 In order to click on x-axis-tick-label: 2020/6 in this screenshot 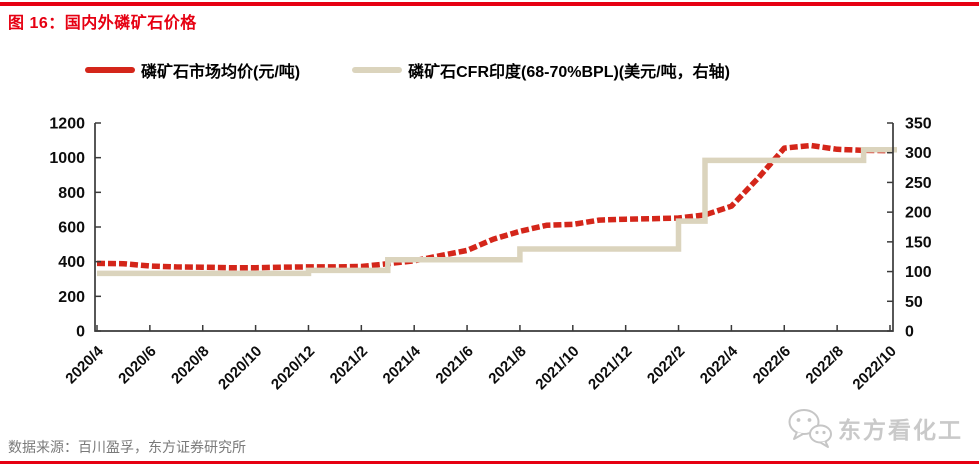, I will do `click(137, 365)`.